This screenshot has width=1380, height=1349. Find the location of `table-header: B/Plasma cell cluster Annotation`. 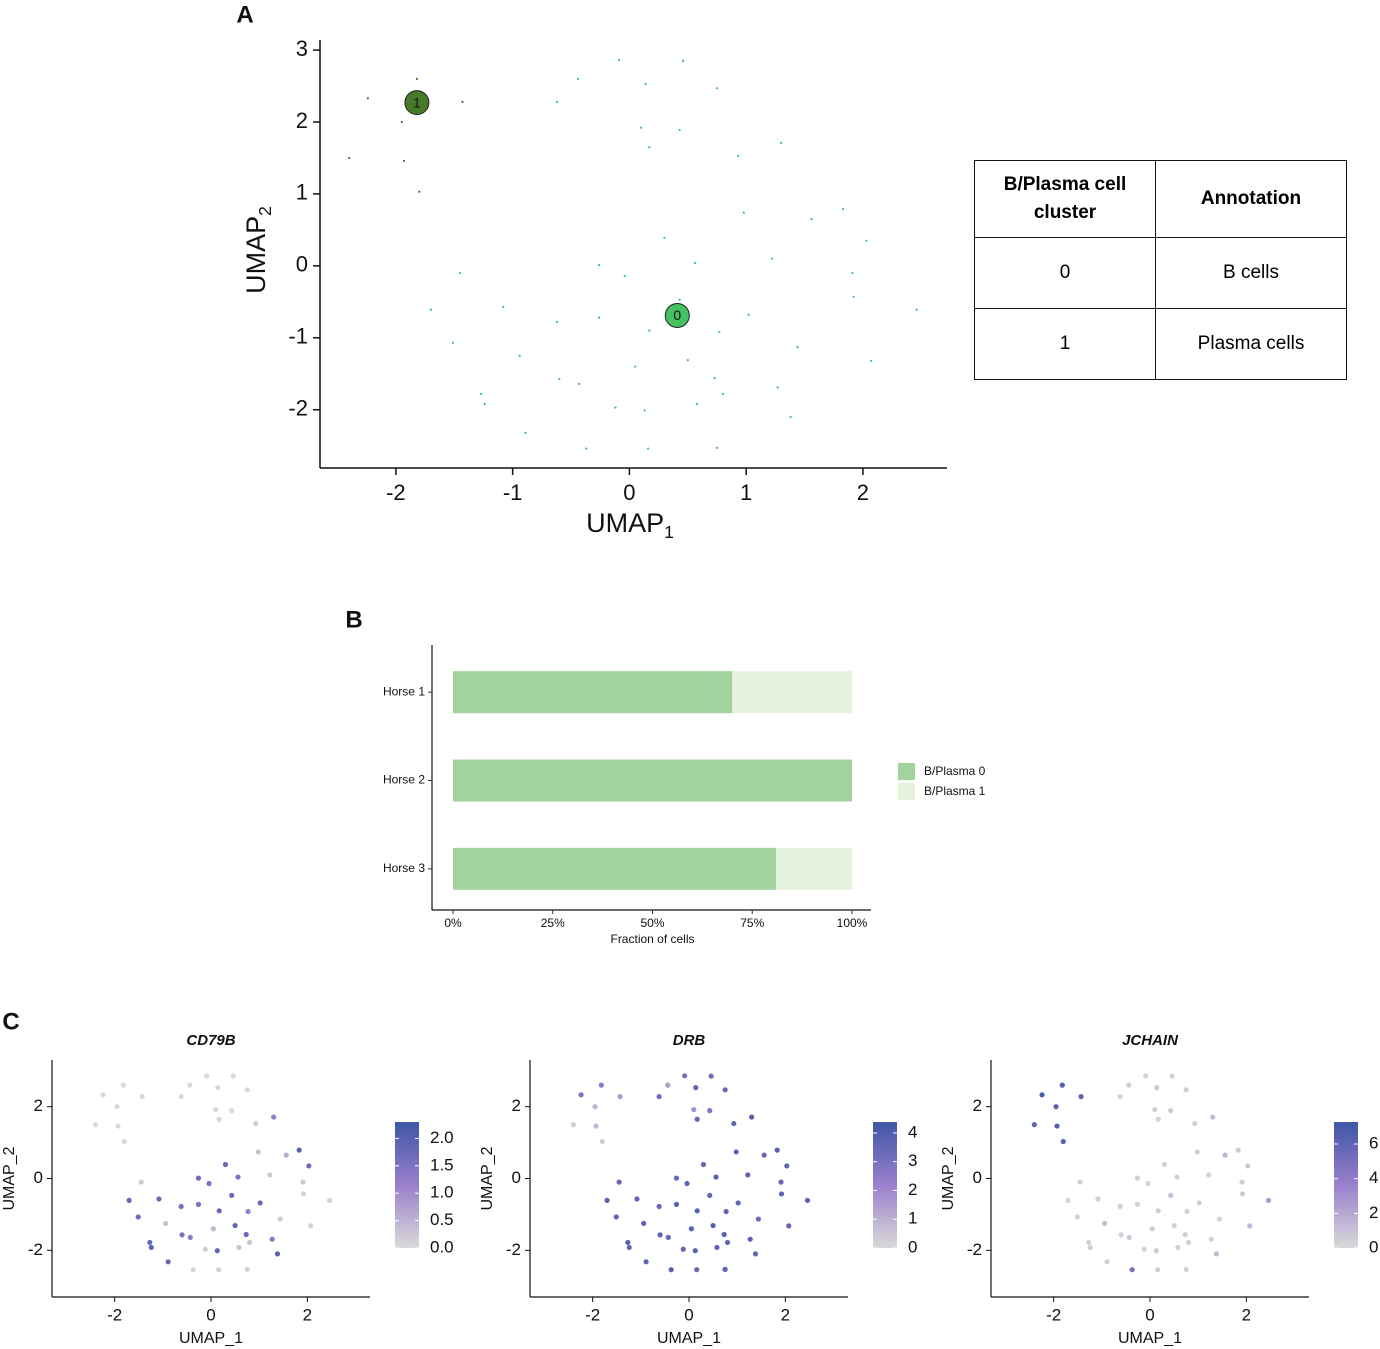

table-header: B/Plasma cell cluster Annotation is located at coordinates (1160, 199).